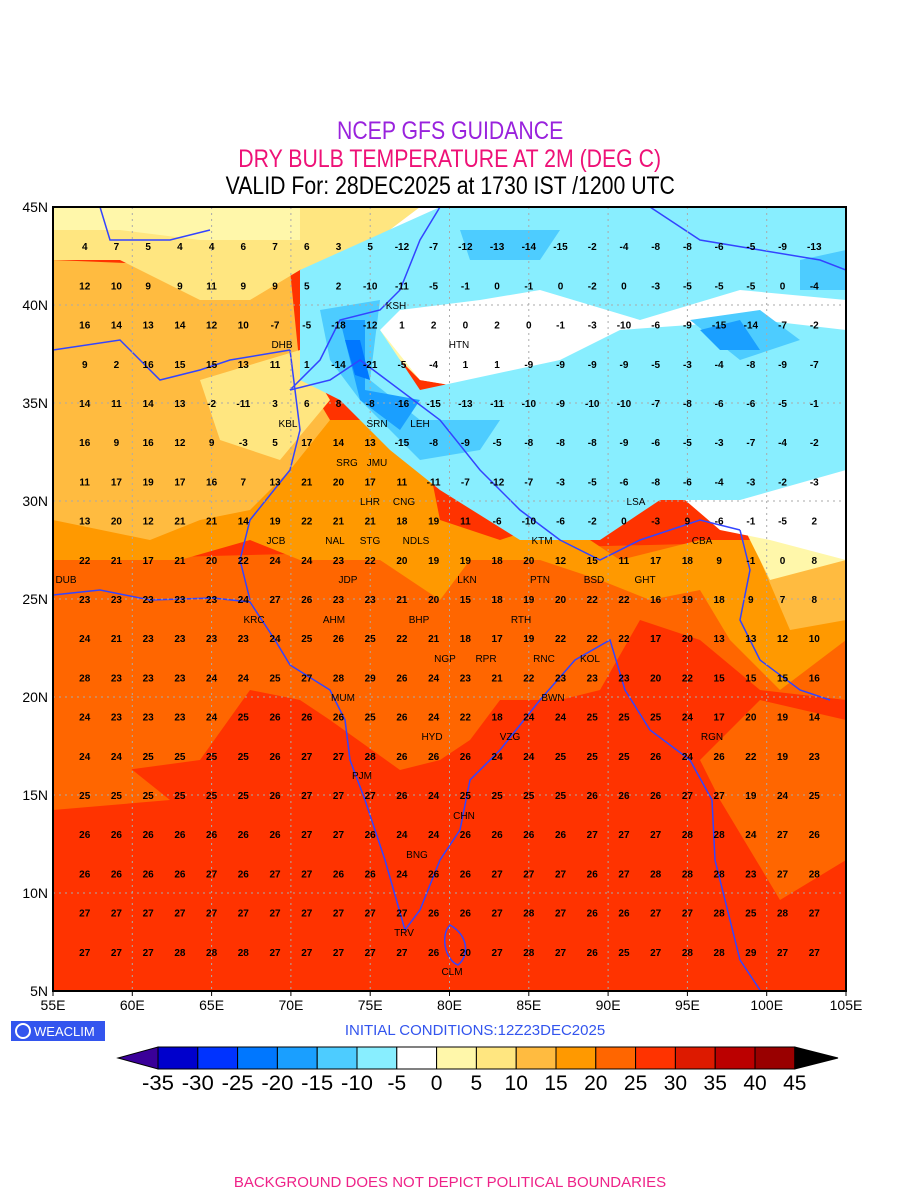 This screenshot has height=1200, width=900. I want to click on grid-value: 2, so click(814, 522).